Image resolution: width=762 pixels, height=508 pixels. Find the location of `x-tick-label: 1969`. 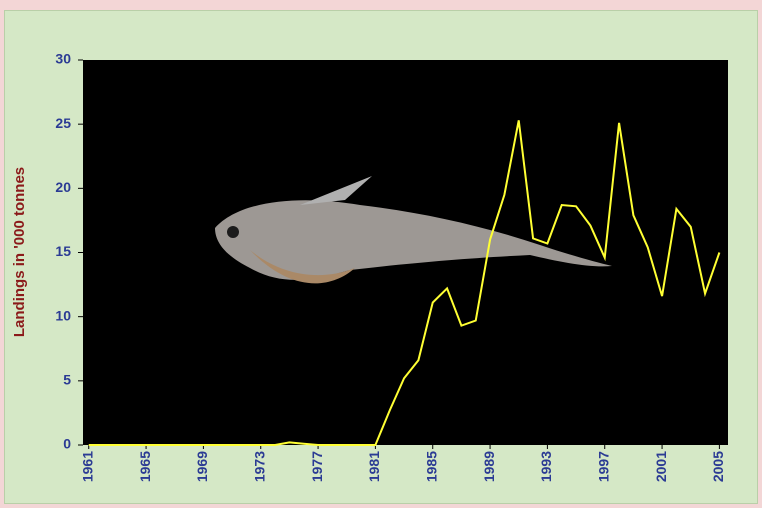

x-tick-label: 1969 is located at coordinates (202, 466).